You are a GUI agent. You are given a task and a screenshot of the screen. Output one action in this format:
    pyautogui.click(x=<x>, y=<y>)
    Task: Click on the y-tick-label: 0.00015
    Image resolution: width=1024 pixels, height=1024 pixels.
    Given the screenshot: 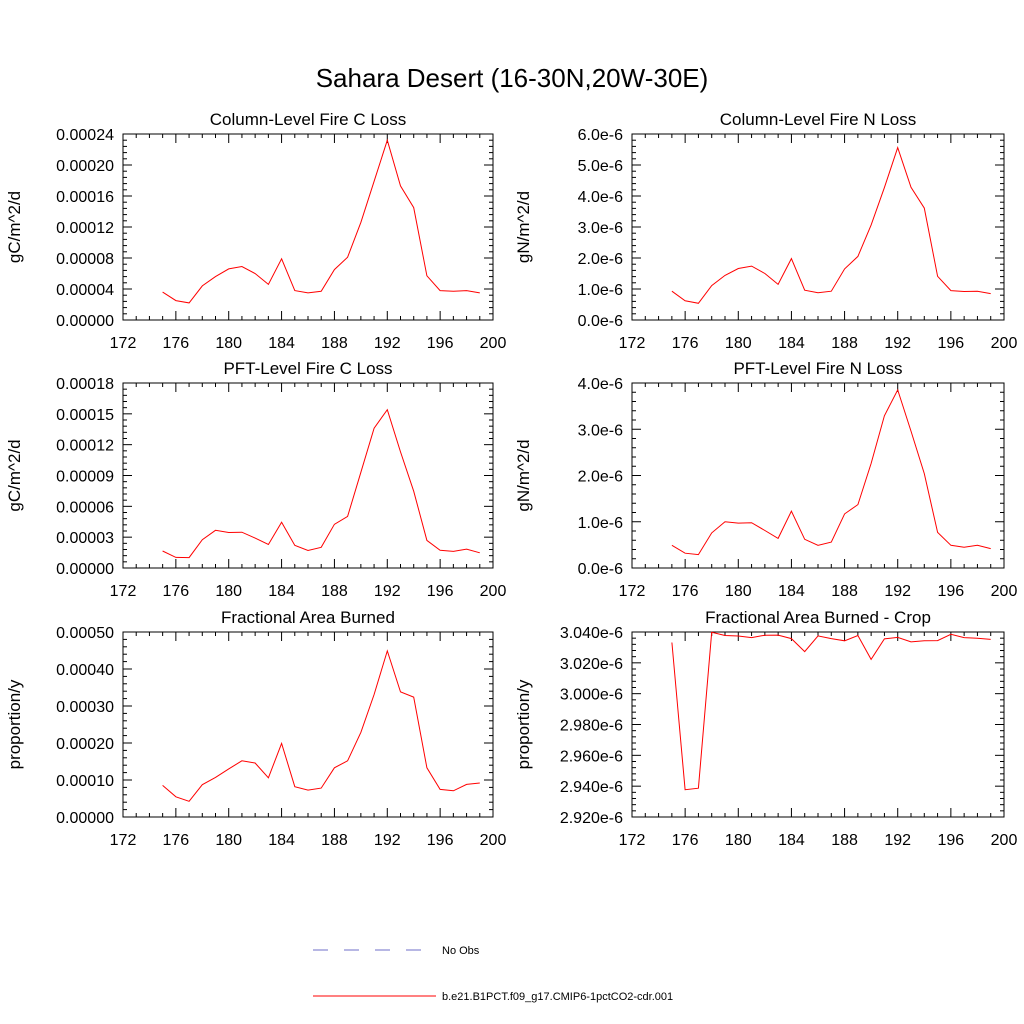 What is the action you would take?
    pyautogui.click(x=85, y=415)
    